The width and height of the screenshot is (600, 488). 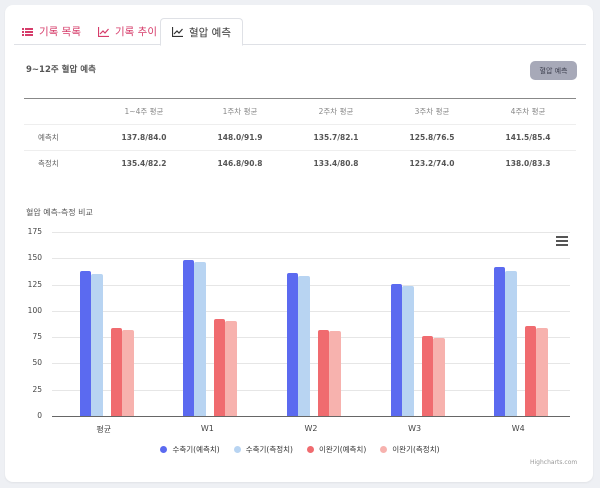 I want to click on column-header: 1~4주 평균, so click(x=144, y=111).